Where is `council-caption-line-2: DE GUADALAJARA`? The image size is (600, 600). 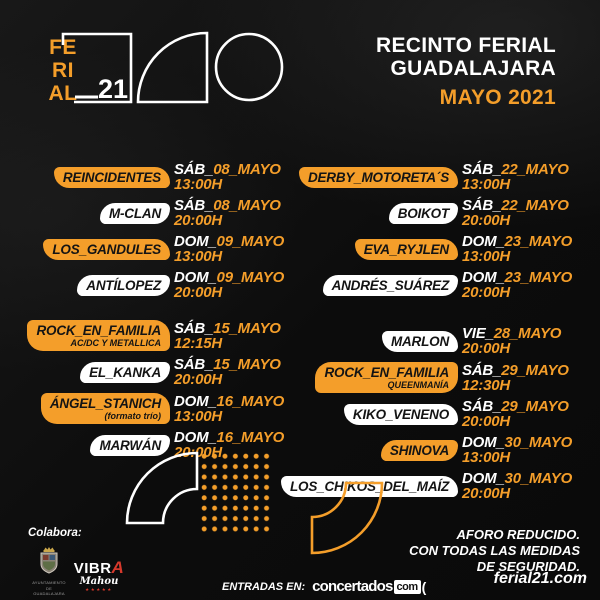 council-caption-line-2: DE GUADALAJARA is located at coordinates (49, 591).